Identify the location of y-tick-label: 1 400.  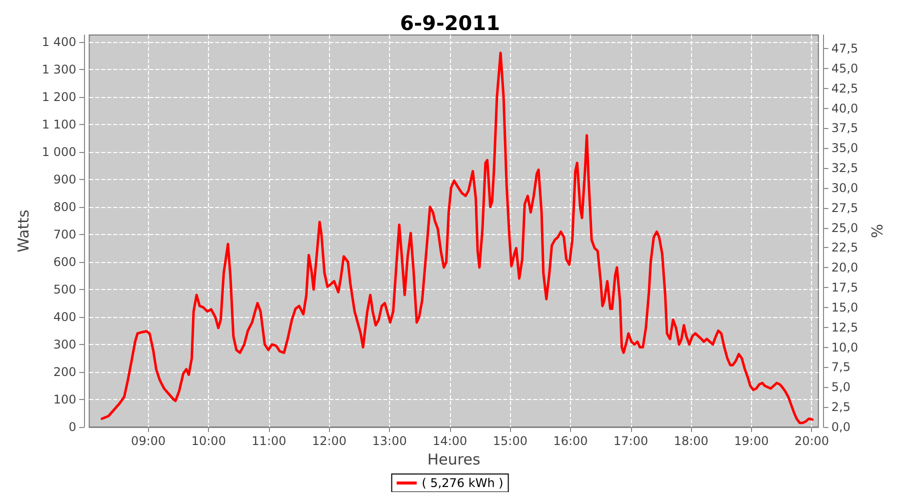
(59, 41).